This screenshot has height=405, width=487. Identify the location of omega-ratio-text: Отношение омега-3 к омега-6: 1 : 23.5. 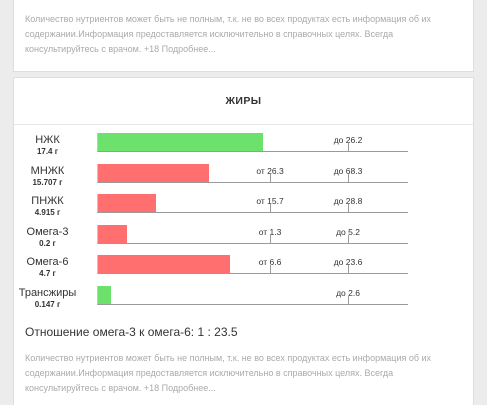
(131, 332).